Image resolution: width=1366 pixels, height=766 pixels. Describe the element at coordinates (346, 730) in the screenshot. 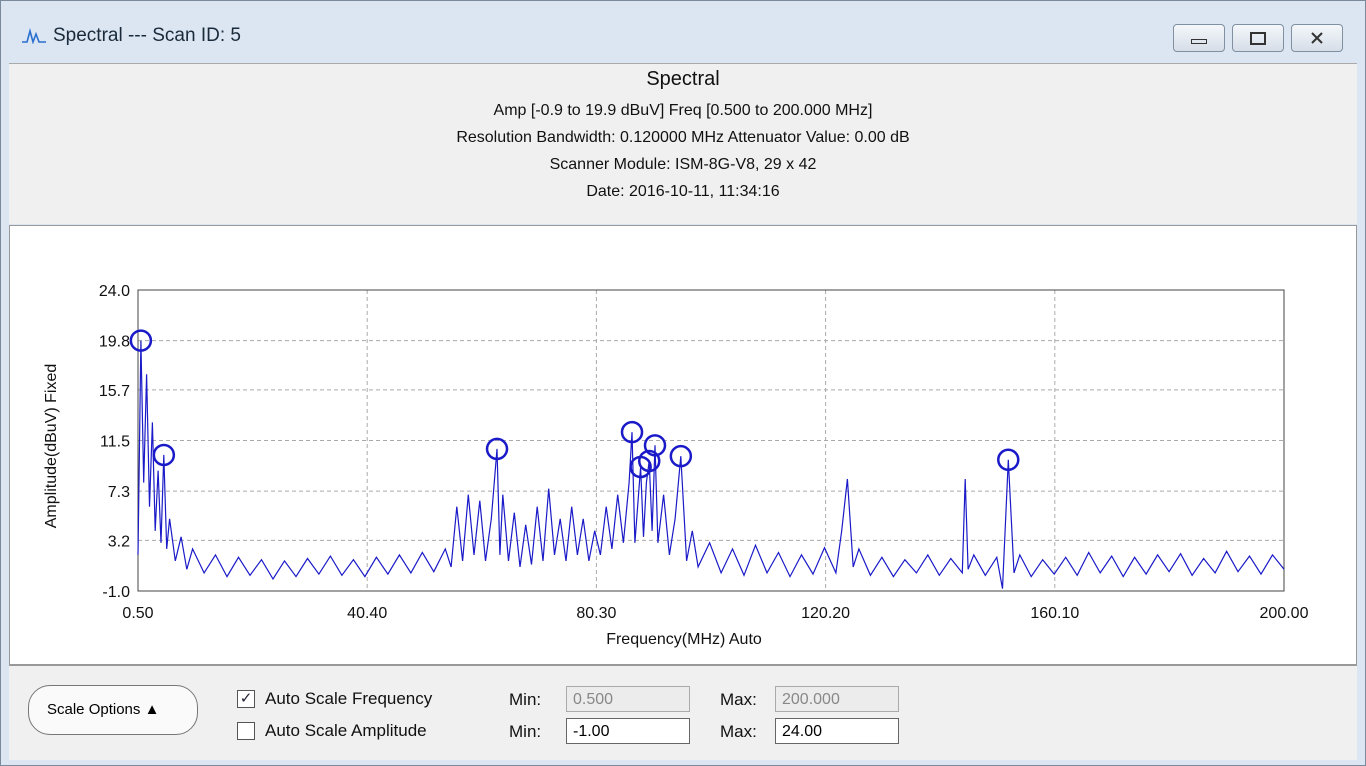

I see `checkbox-label: Auto Scale Amplitude` at that location.